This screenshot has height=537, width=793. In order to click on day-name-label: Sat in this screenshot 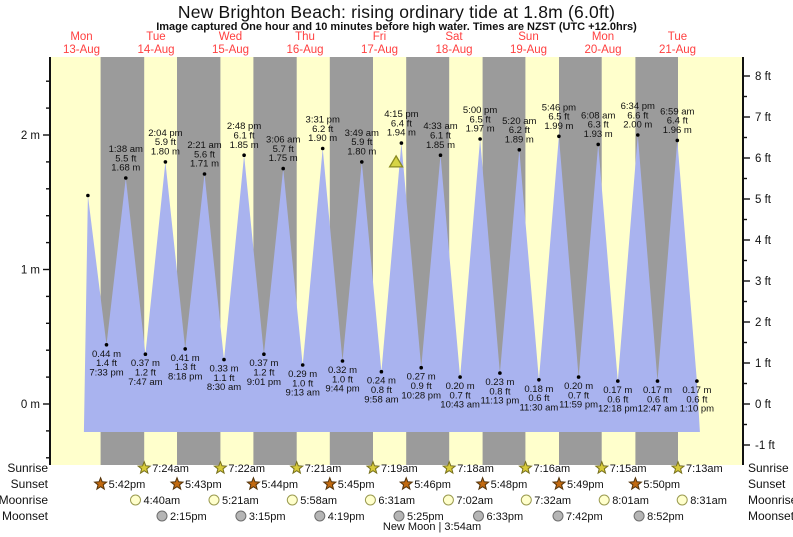, I will do `click(454, 37)`.